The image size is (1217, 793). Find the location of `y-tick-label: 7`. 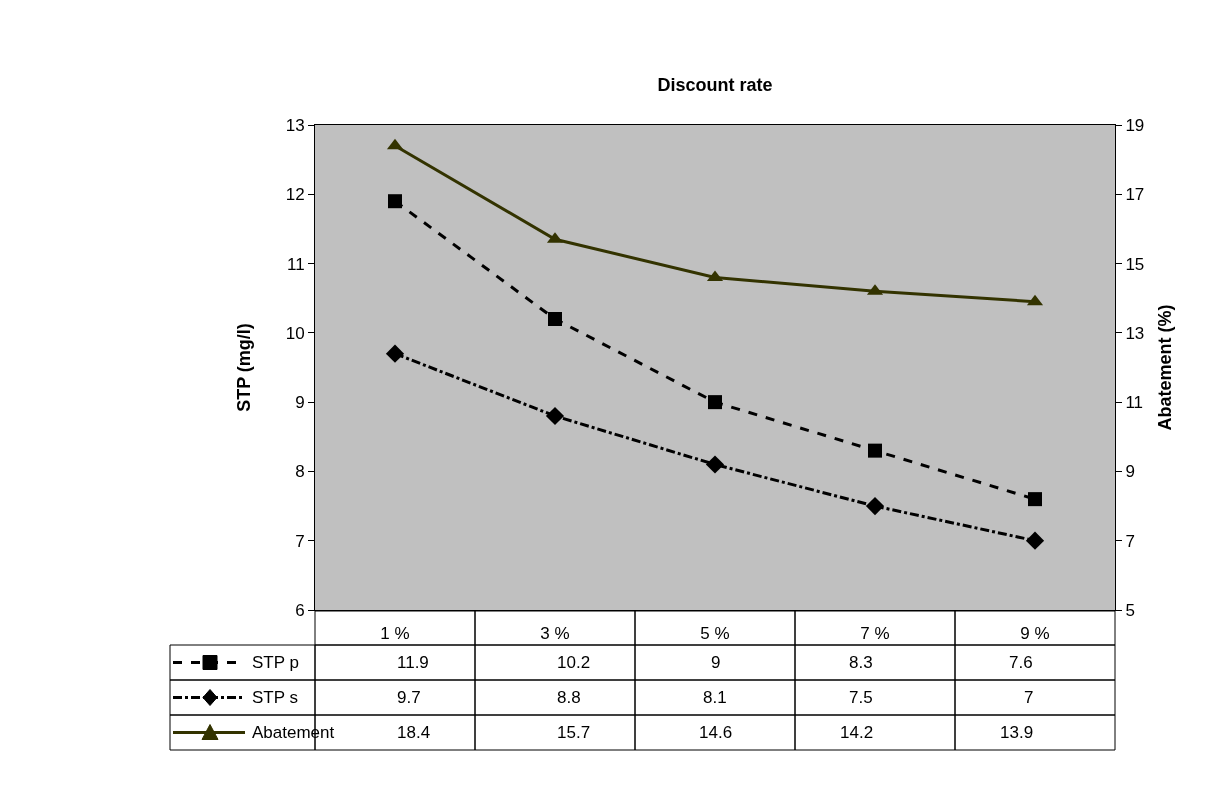

y-tick-label: 7 is located at coordinates (300, 541).